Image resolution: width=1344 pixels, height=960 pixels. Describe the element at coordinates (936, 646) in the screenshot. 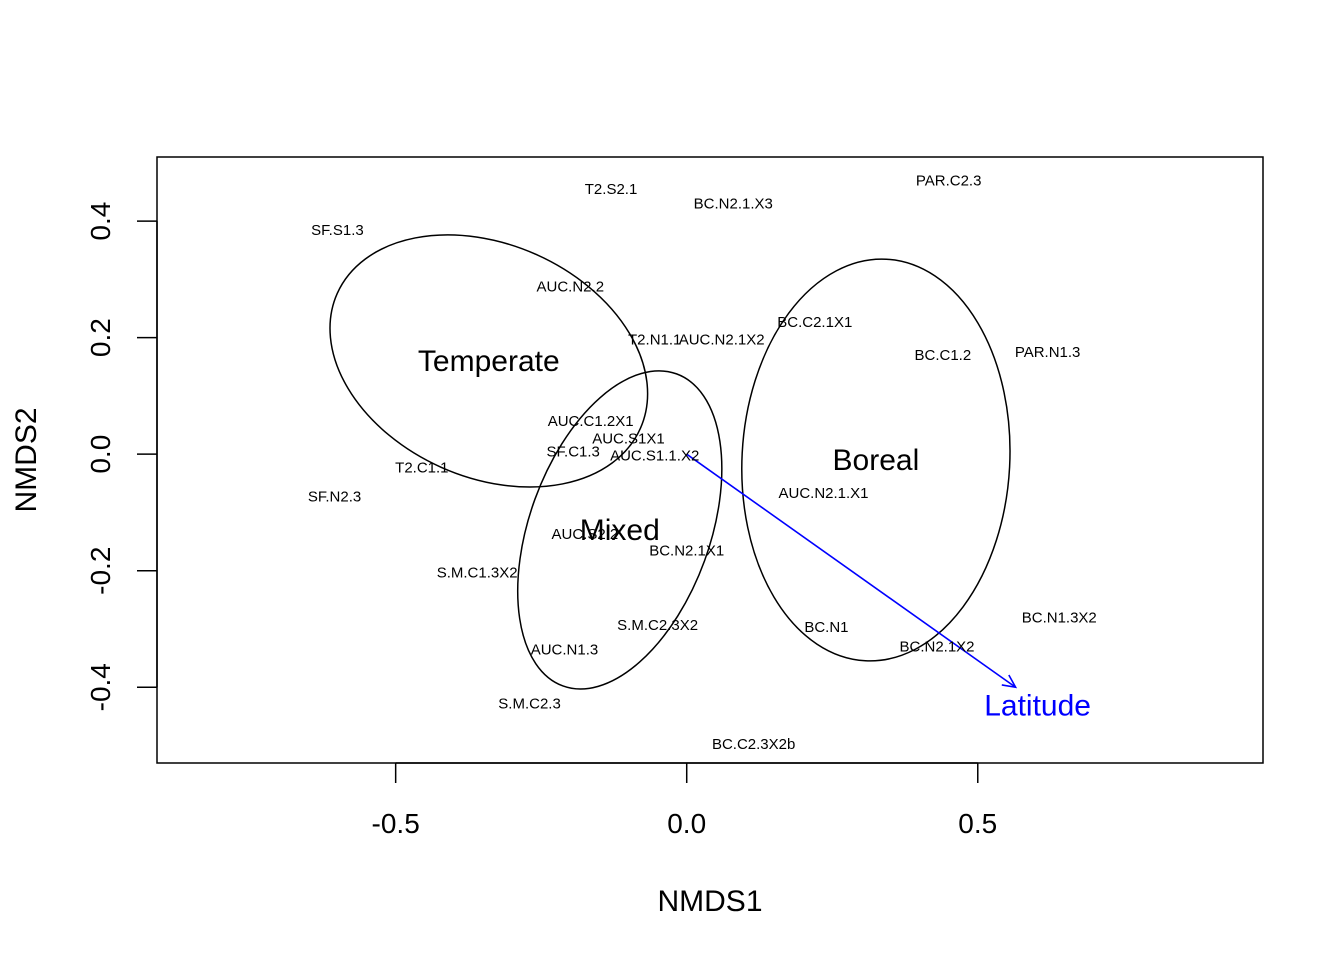

I see `site-label: BC.N2.1X2` at that location.